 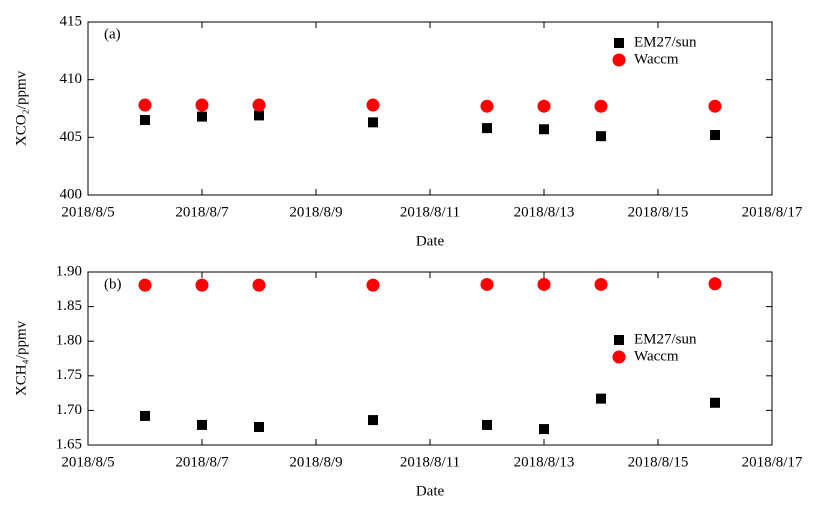 What do you see at coordinates (71, 137) in the screenshot?
I see `y-tick-label: 405` at bounding box center [71, 137].